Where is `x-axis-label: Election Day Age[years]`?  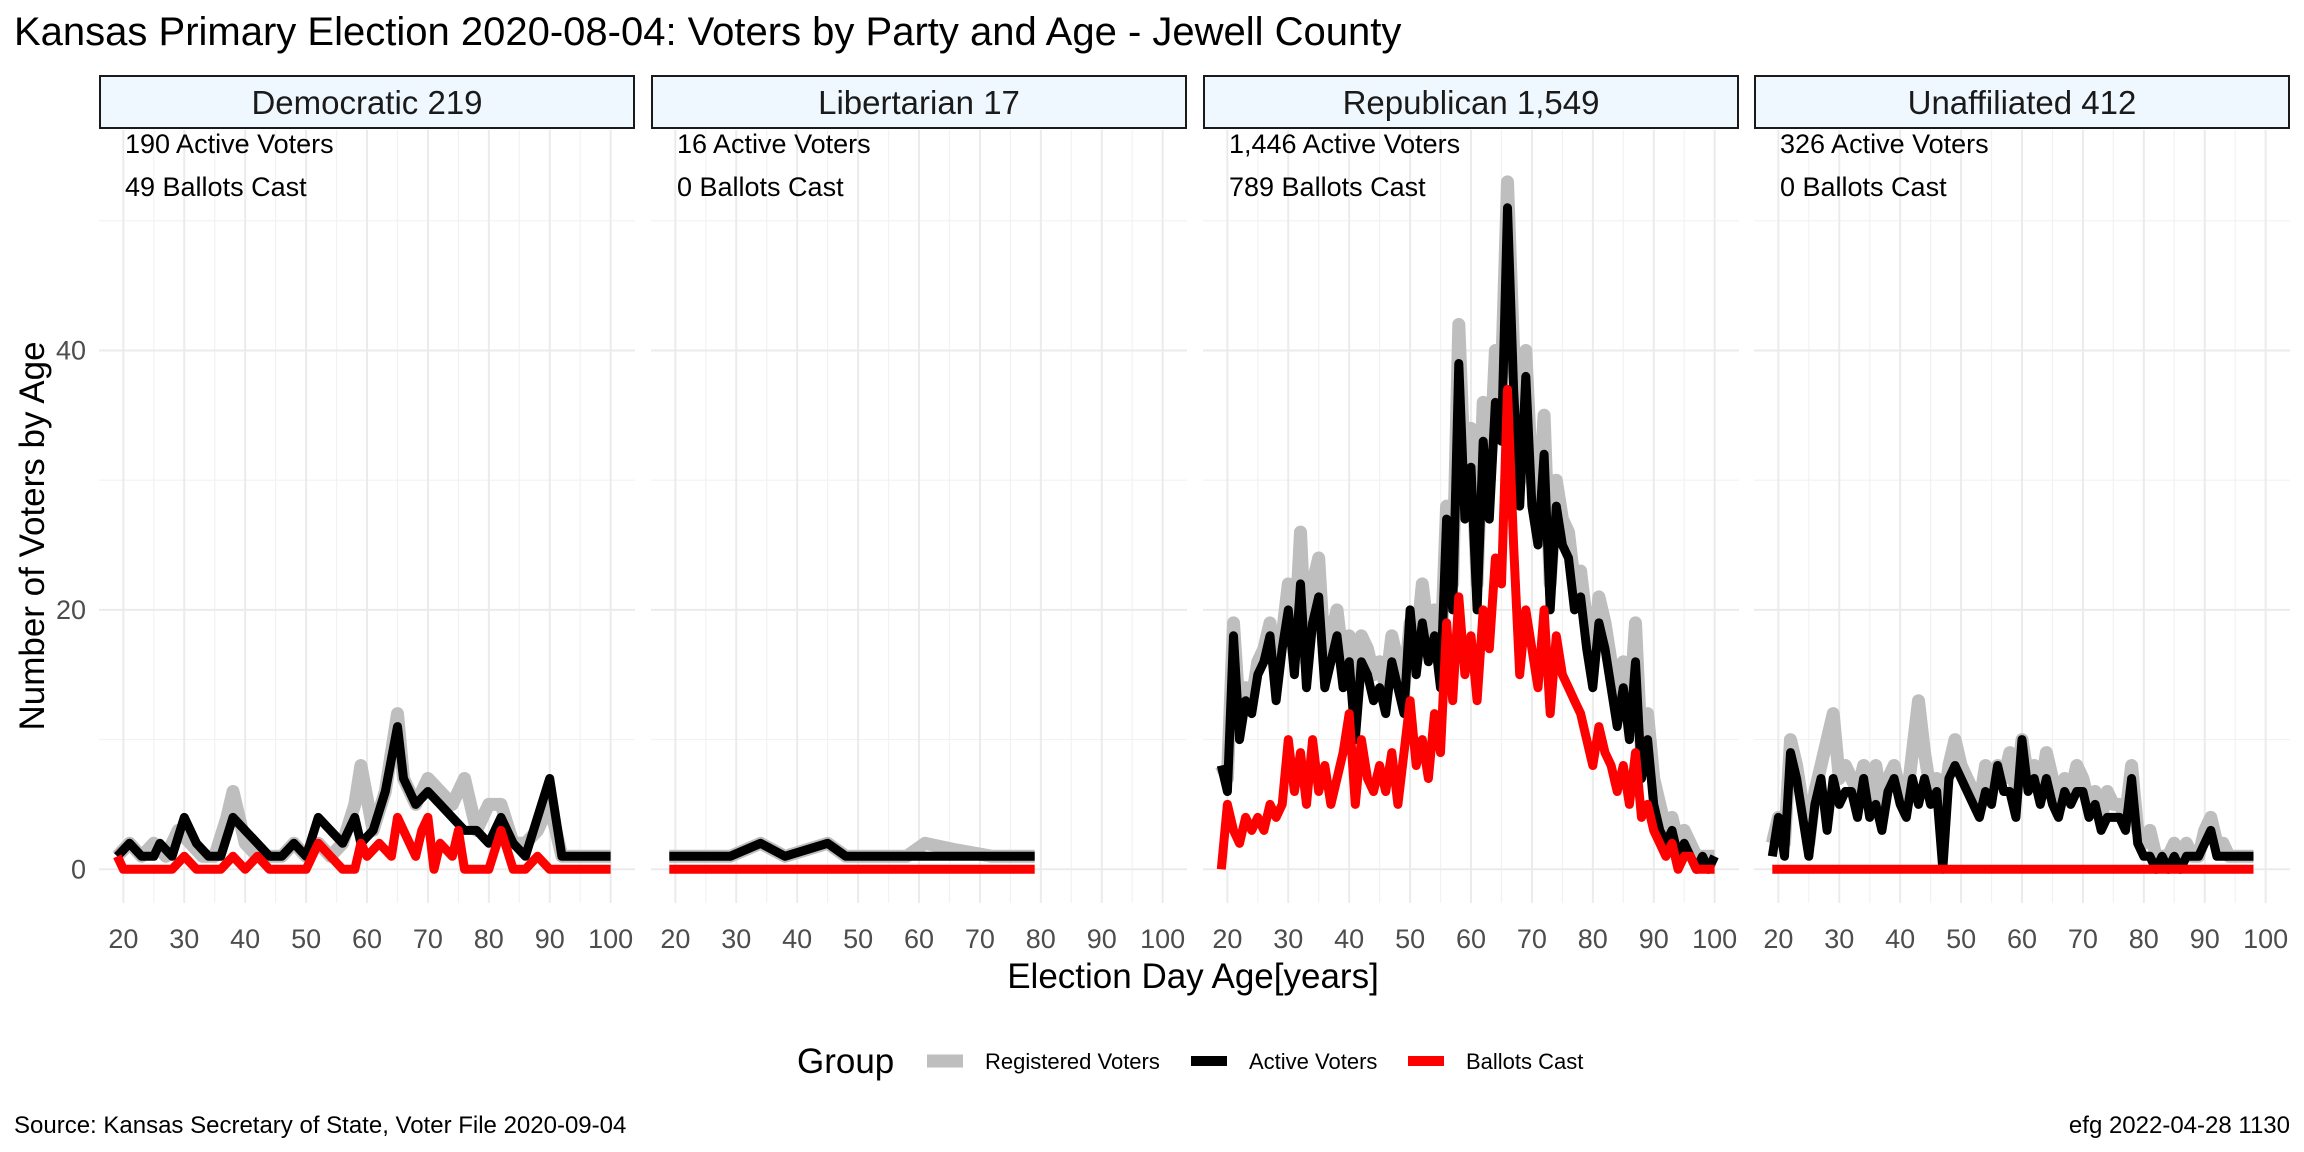
x-axis-label: Election Day Age[years] is located at coordinates (1193, 976).